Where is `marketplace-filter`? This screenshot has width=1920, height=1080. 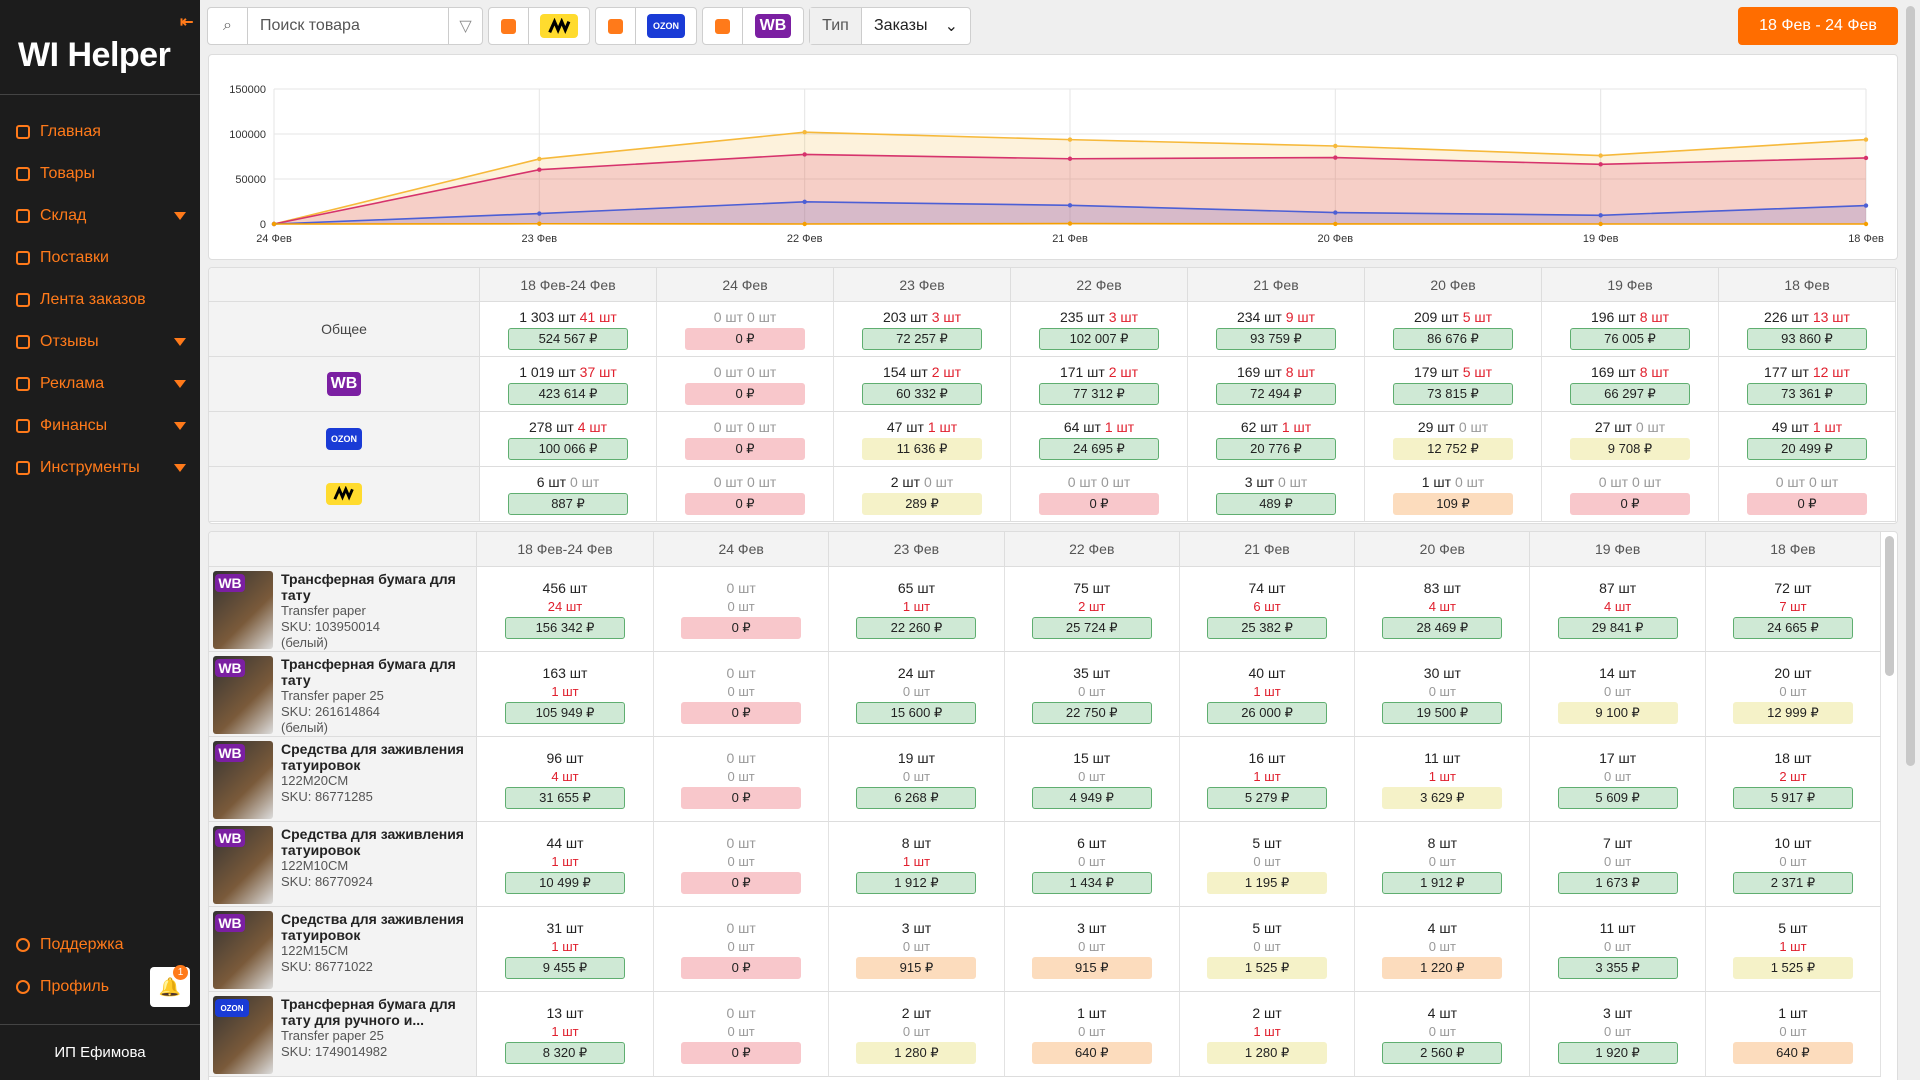 marketplace-filter is located at coordinates (539, 26).